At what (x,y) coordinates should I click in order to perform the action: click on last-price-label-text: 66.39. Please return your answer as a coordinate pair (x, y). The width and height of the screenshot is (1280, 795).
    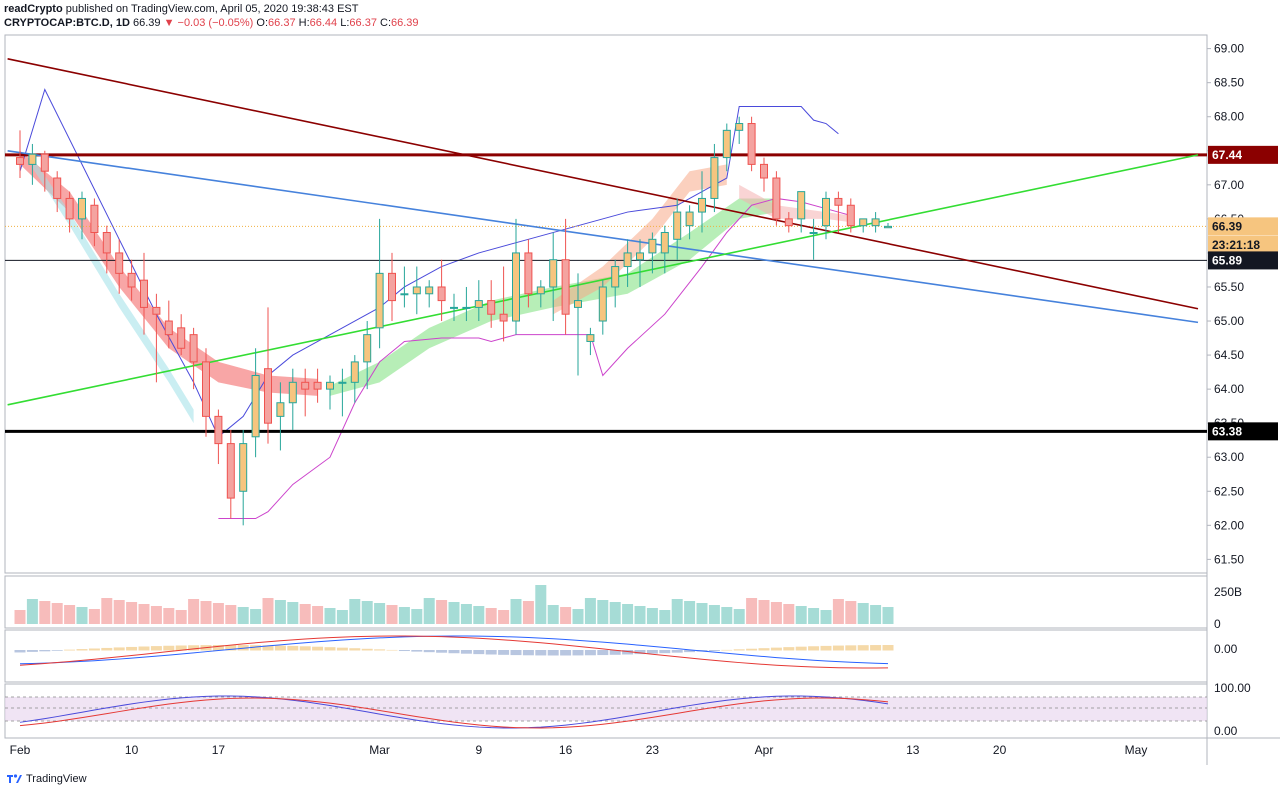
    Looking at the image, I should click on (1227, 226).